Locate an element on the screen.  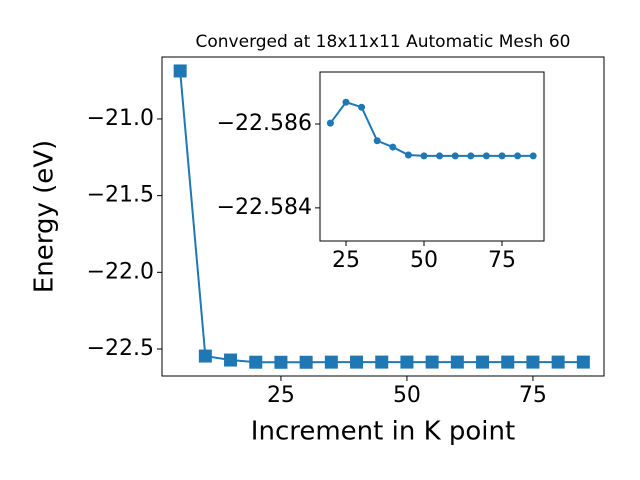
y-tick-label: −22.586 is located at coordinates (264, 123).